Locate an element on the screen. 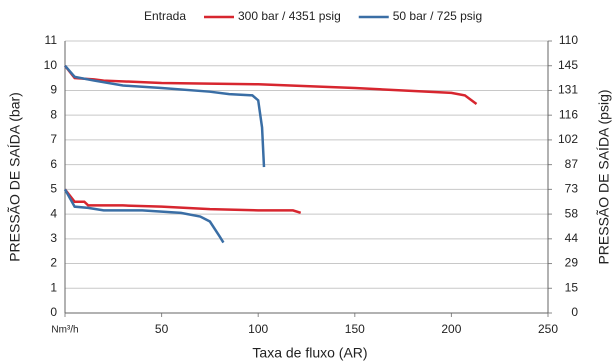 The height and width of the screenshot is (363, 616). y-tick-label: 6 is located at coordinates (53, 164).